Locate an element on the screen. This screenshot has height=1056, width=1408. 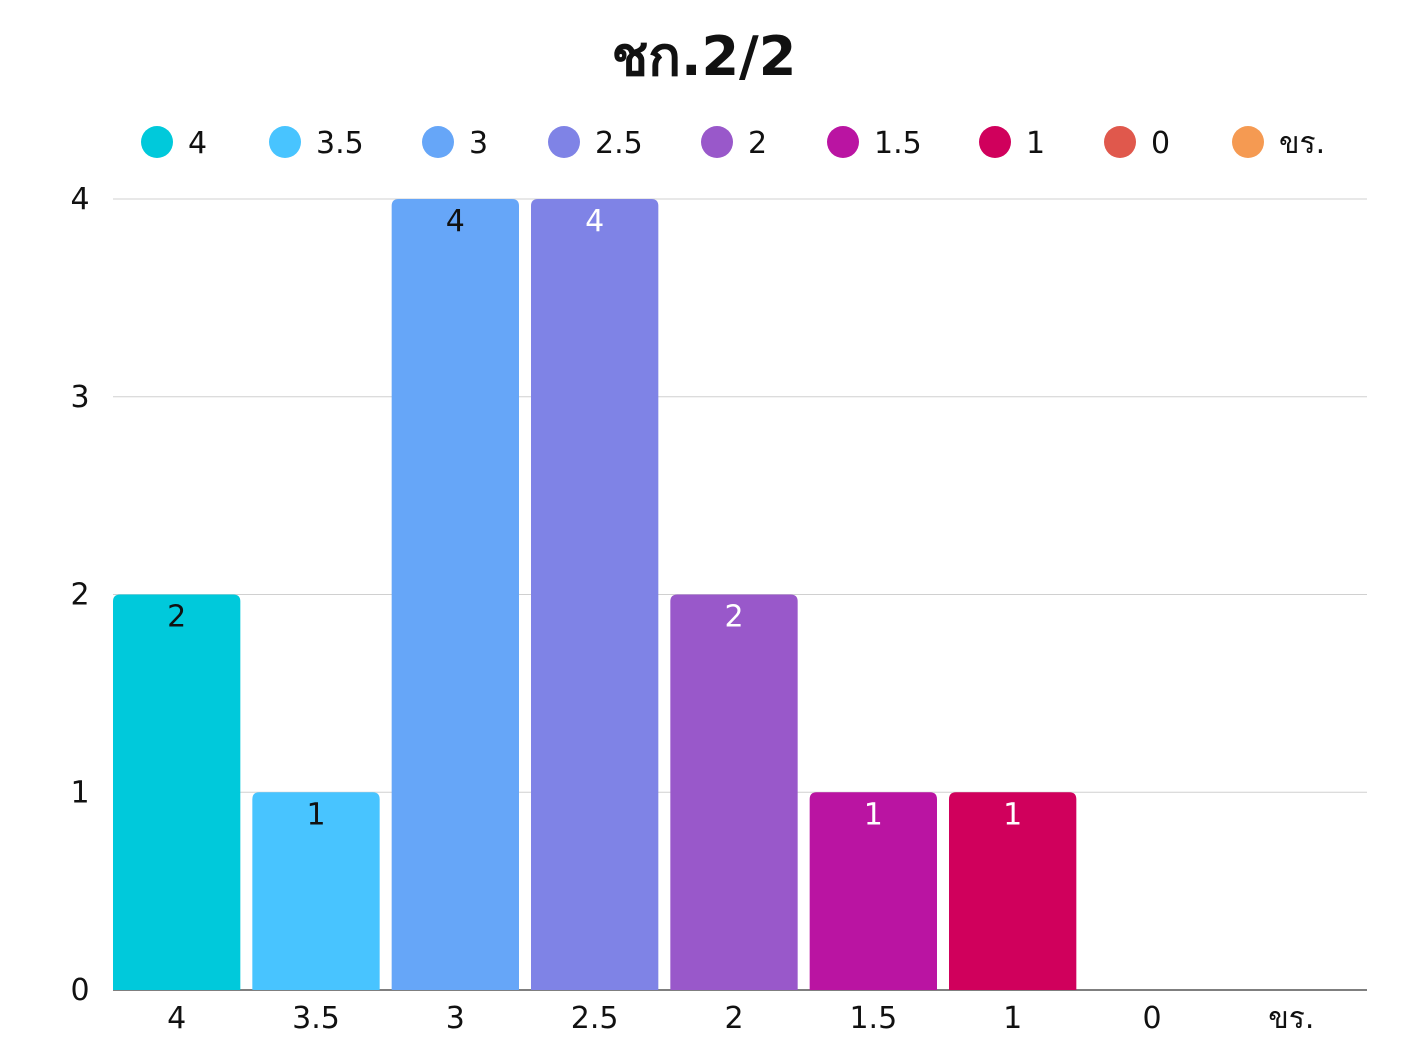
legend-marker-ขร. is located at coordinates (1248, 142).